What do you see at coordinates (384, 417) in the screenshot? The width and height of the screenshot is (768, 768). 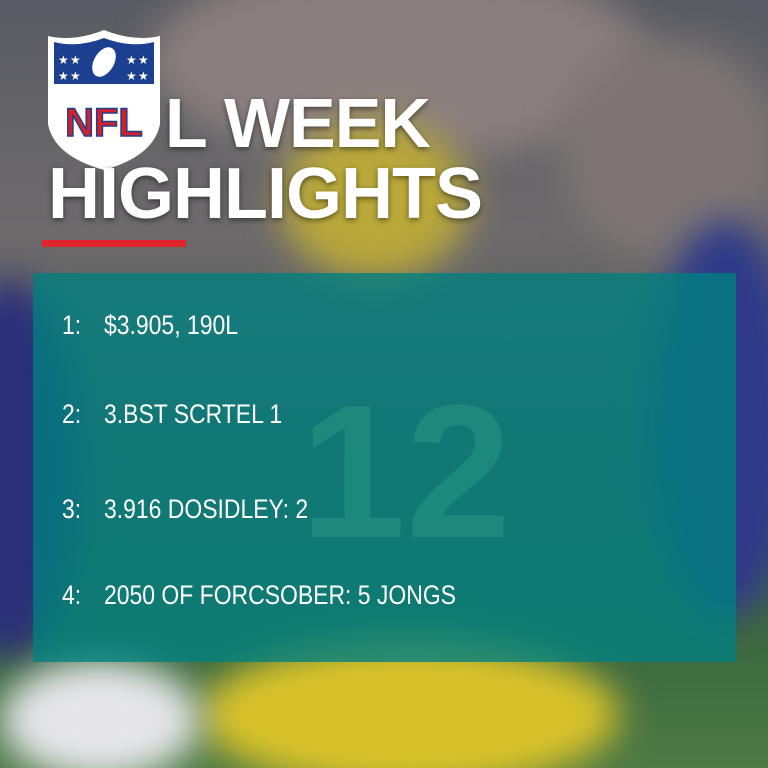 I see `highlight-item: 2: 3.BST SCRTEL 1` at bounding box center [384, 417].